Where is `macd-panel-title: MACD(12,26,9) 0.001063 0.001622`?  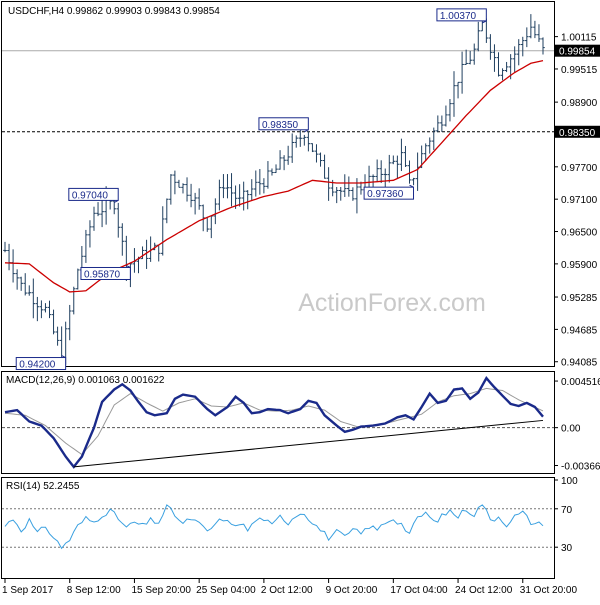 macd-panel-title: MACD(12,26,9) 0.001063 0.001622 is located at coordinates (85, 380).